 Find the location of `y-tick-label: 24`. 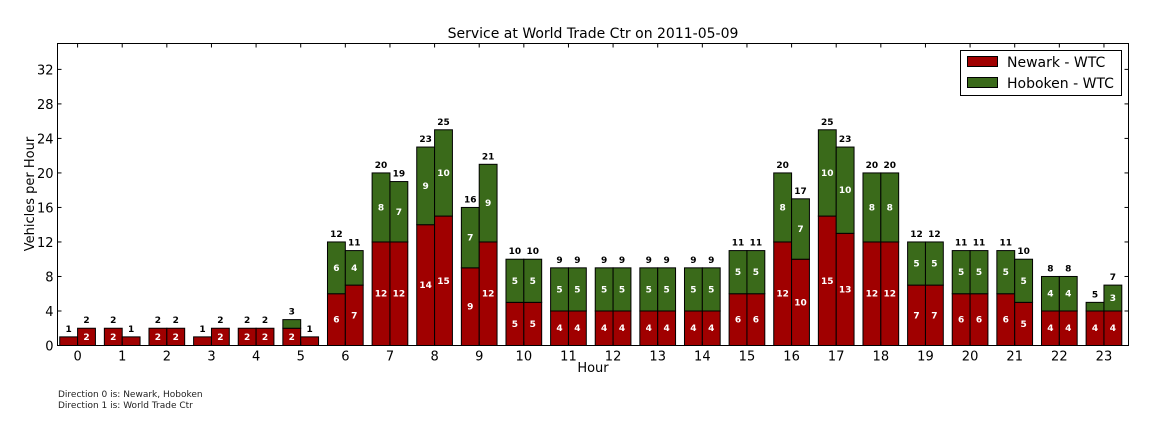

y-tick-label: 24 is located at coordinates (45, 139).